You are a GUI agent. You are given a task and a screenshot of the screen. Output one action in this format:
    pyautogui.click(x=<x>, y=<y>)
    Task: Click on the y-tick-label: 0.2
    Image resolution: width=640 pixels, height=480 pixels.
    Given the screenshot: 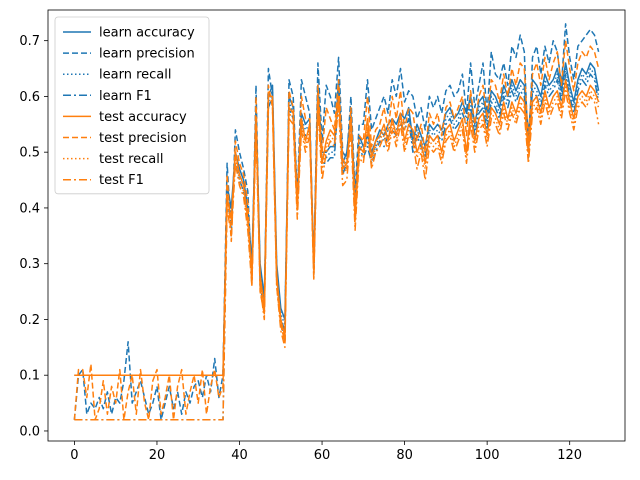 What is the action you would take?
    pyautogui.click(x=29, y=320)
    